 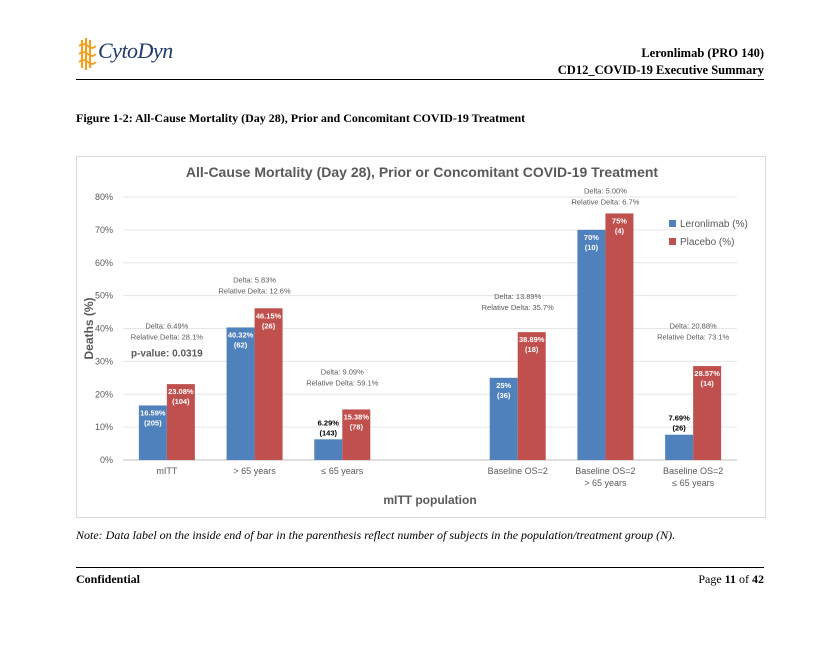 I want to click on bar-n-label: (104), so click(x=181, y=401).